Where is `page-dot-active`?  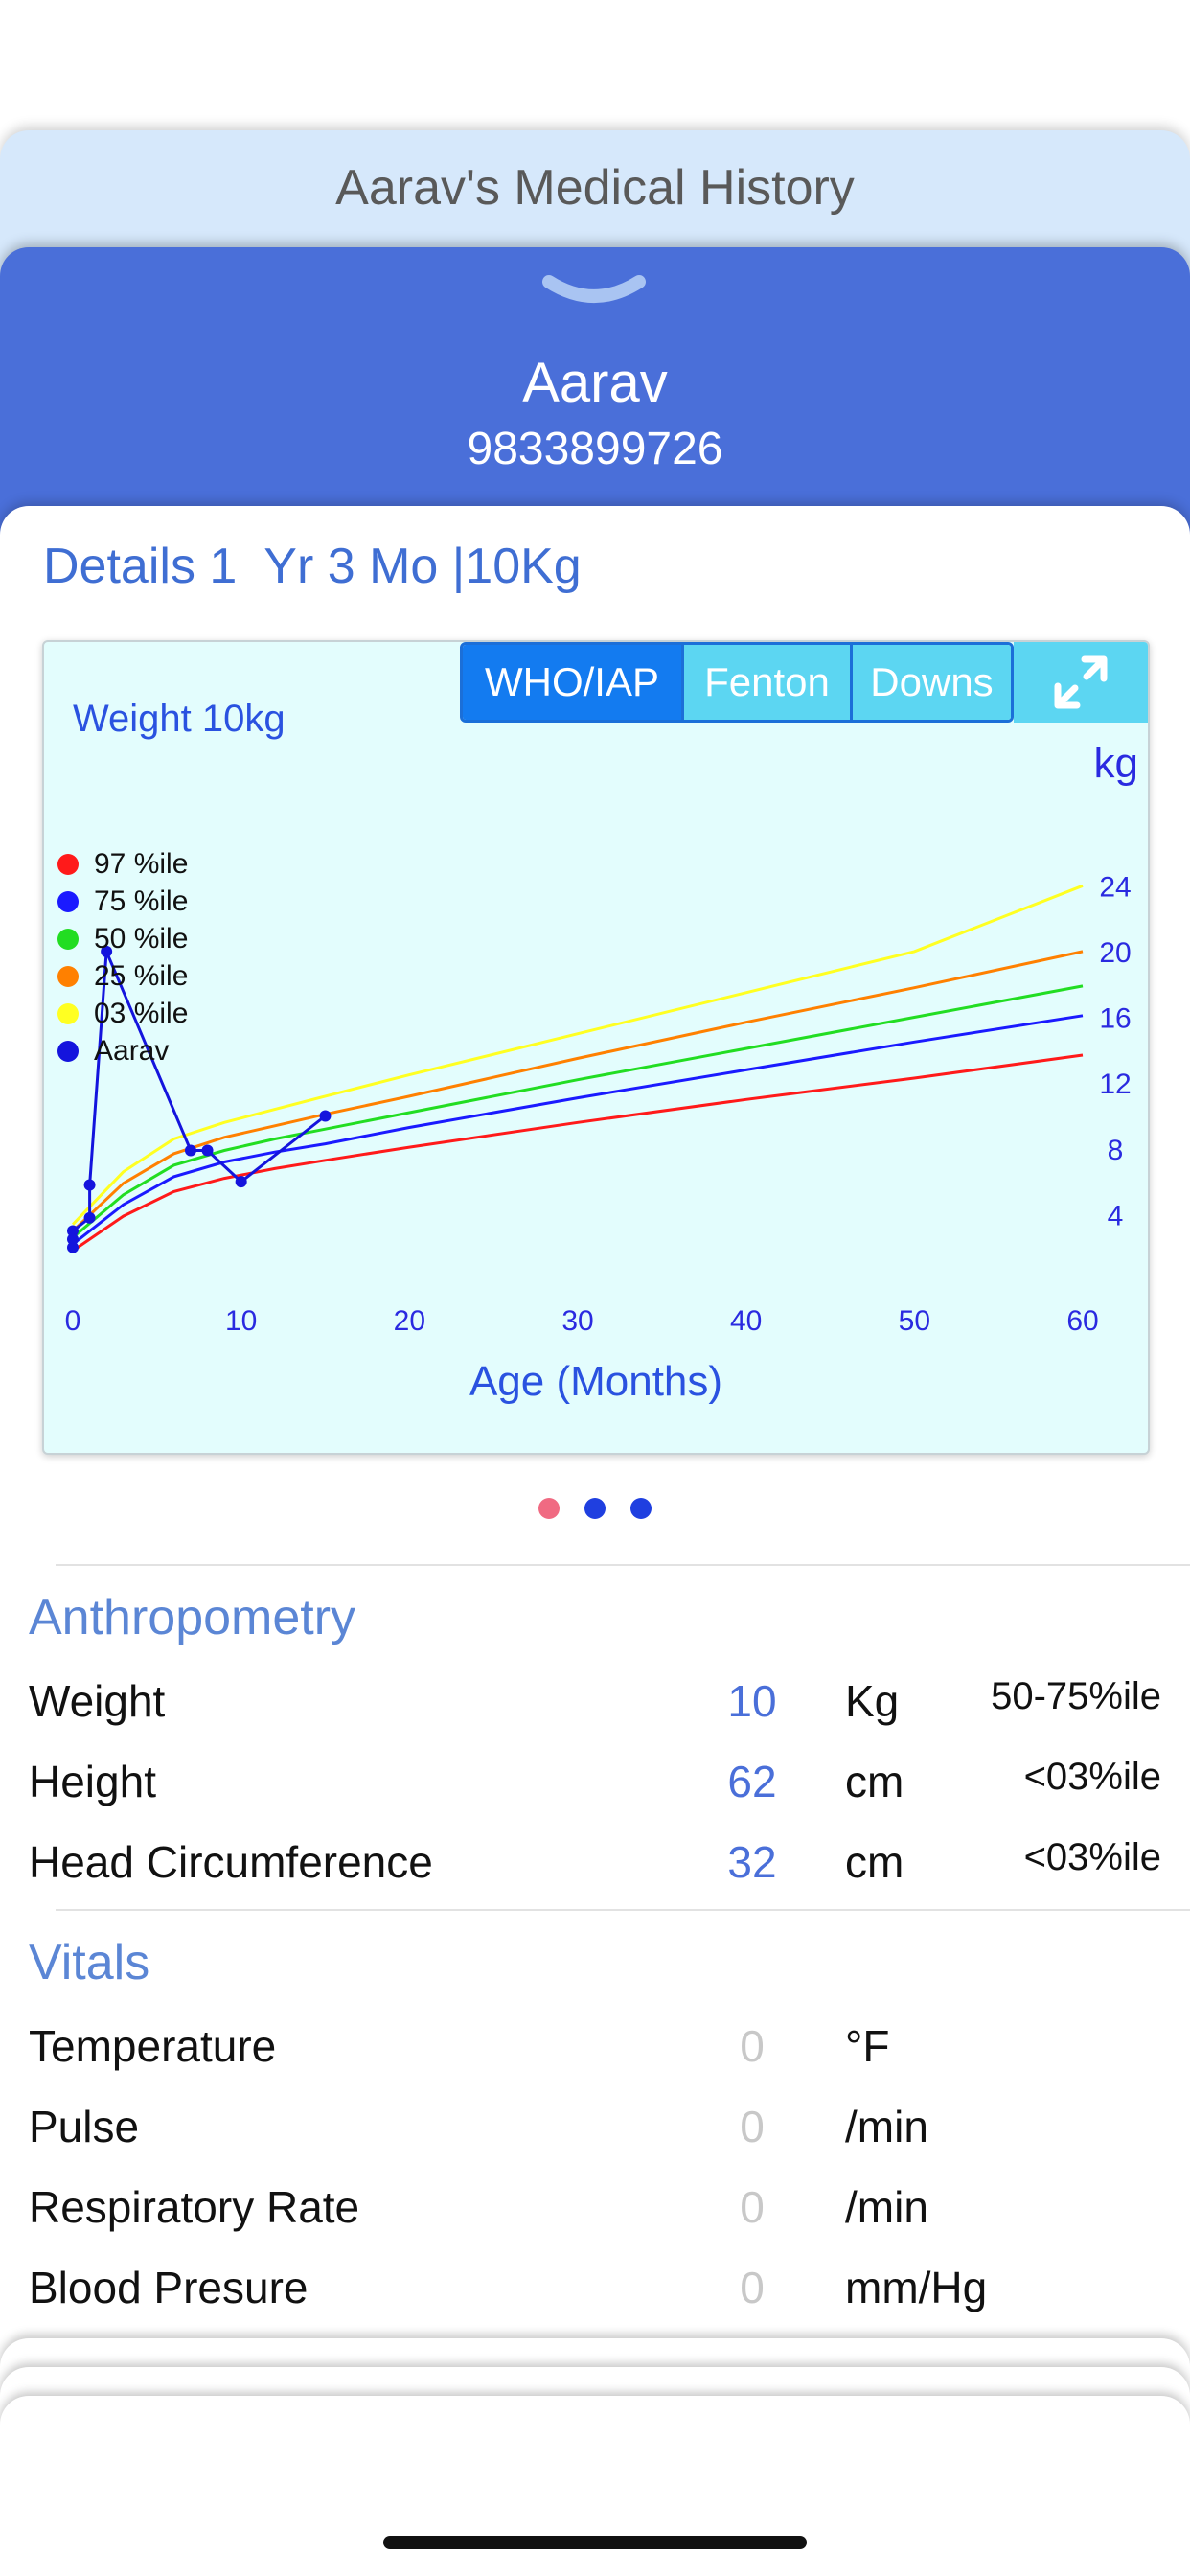
page-dot-active is located at coordinates (549, 1508).